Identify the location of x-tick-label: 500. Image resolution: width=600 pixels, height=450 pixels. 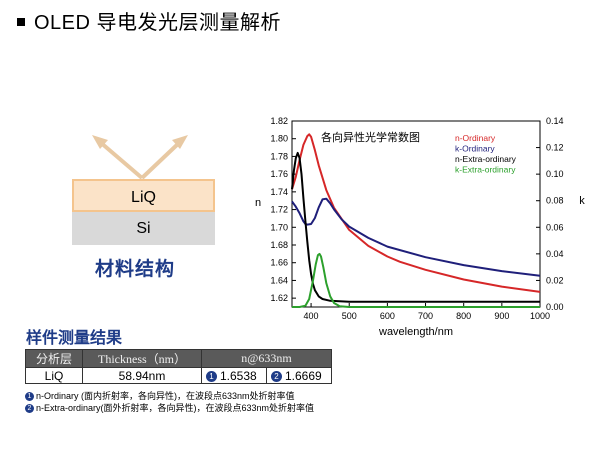
(349, 316).